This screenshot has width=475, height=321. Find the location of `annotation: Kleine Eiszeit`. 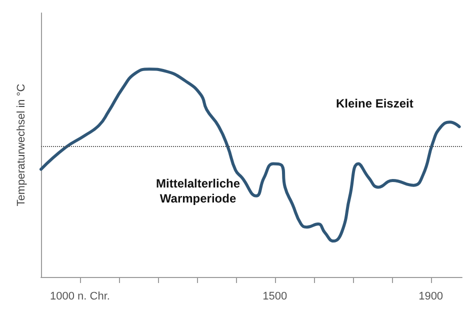

annotation: Kleine Eiszeit is located at coordinates (375, 103).